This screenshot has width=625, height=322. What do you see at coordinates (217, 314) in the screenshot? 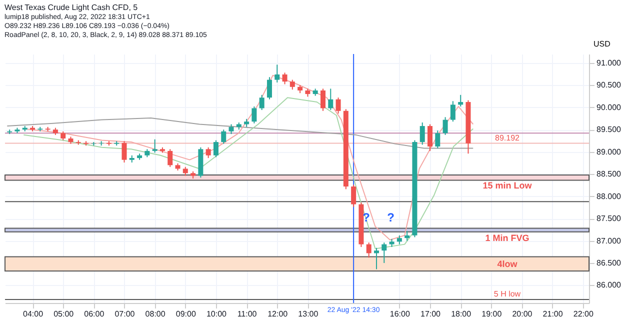
I see `x-tick-label: 10:00` at bounding box center [217, 314].